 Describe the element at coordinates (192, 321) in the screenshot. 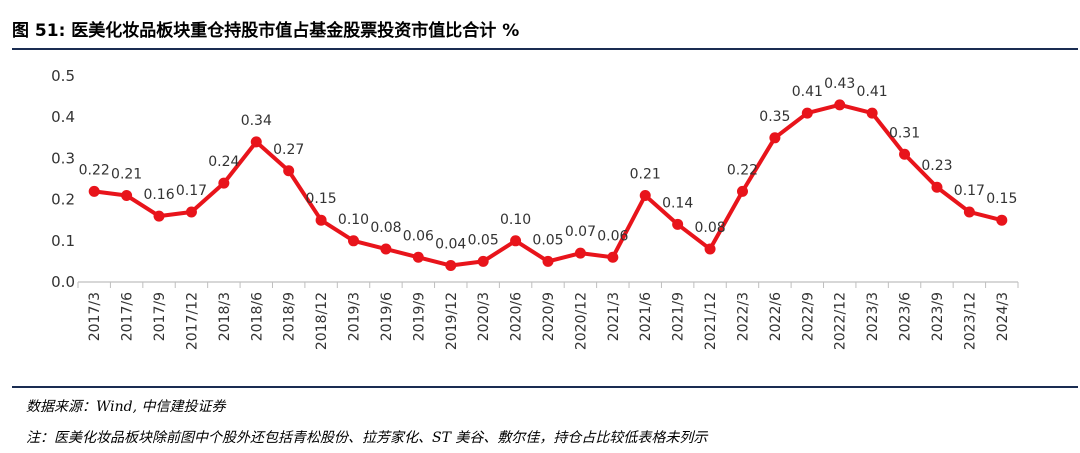

I see `x-tick-label: 2017/12` at that location.